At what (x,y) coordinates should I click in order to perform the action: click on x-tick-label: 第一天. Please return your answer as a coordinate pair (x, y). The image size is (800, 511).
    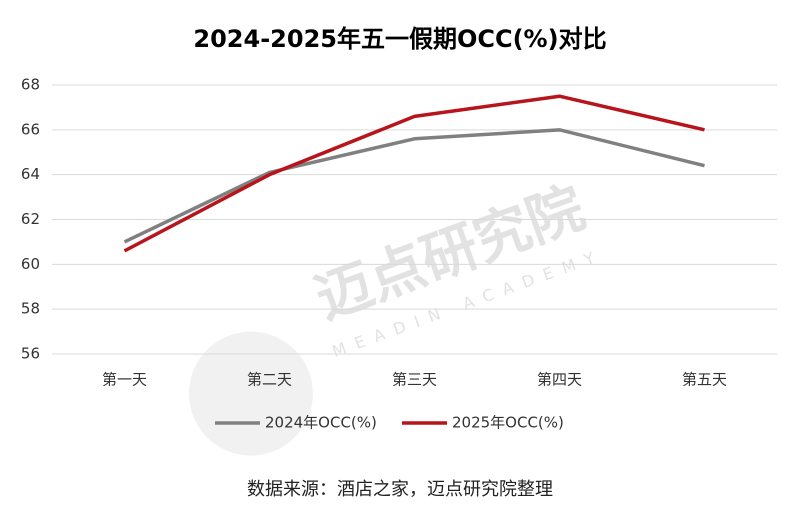
    Looking at the image, I should click on (124, 380).